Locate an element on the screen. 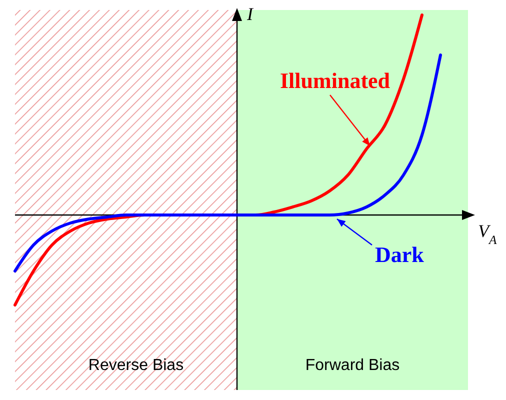 This screenshot has height=400, width=506. legend-label: Dark is located at coordinates (400, 254).